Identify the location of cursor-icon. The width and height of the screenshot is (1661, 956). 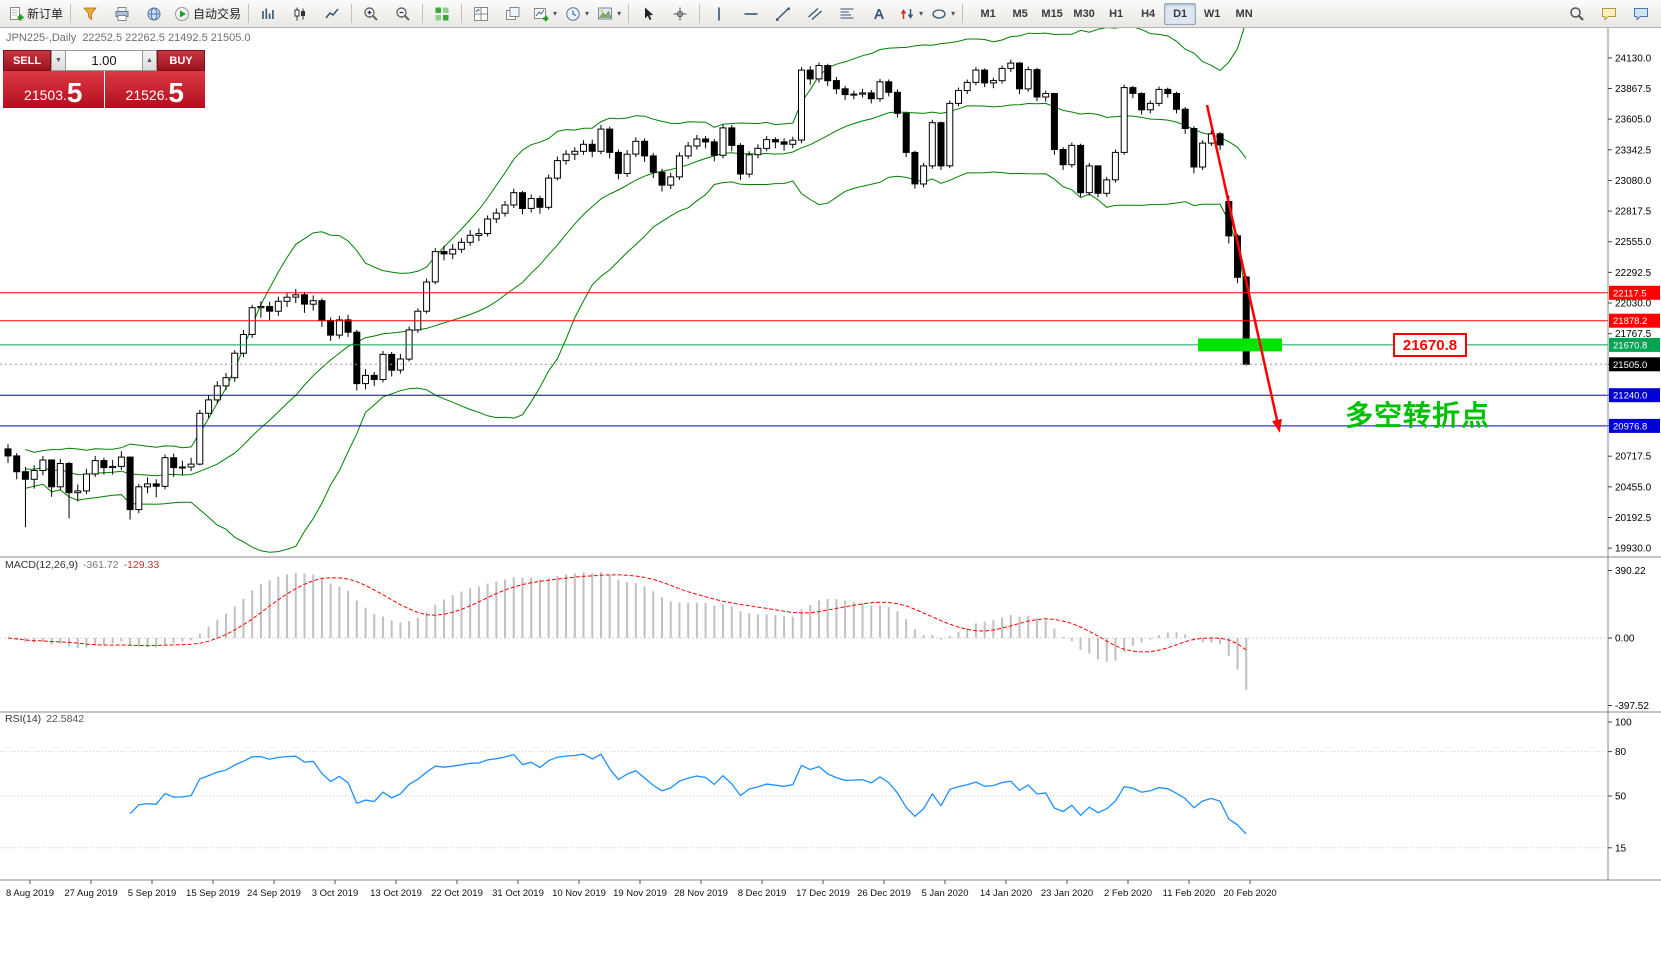
(649, 13).